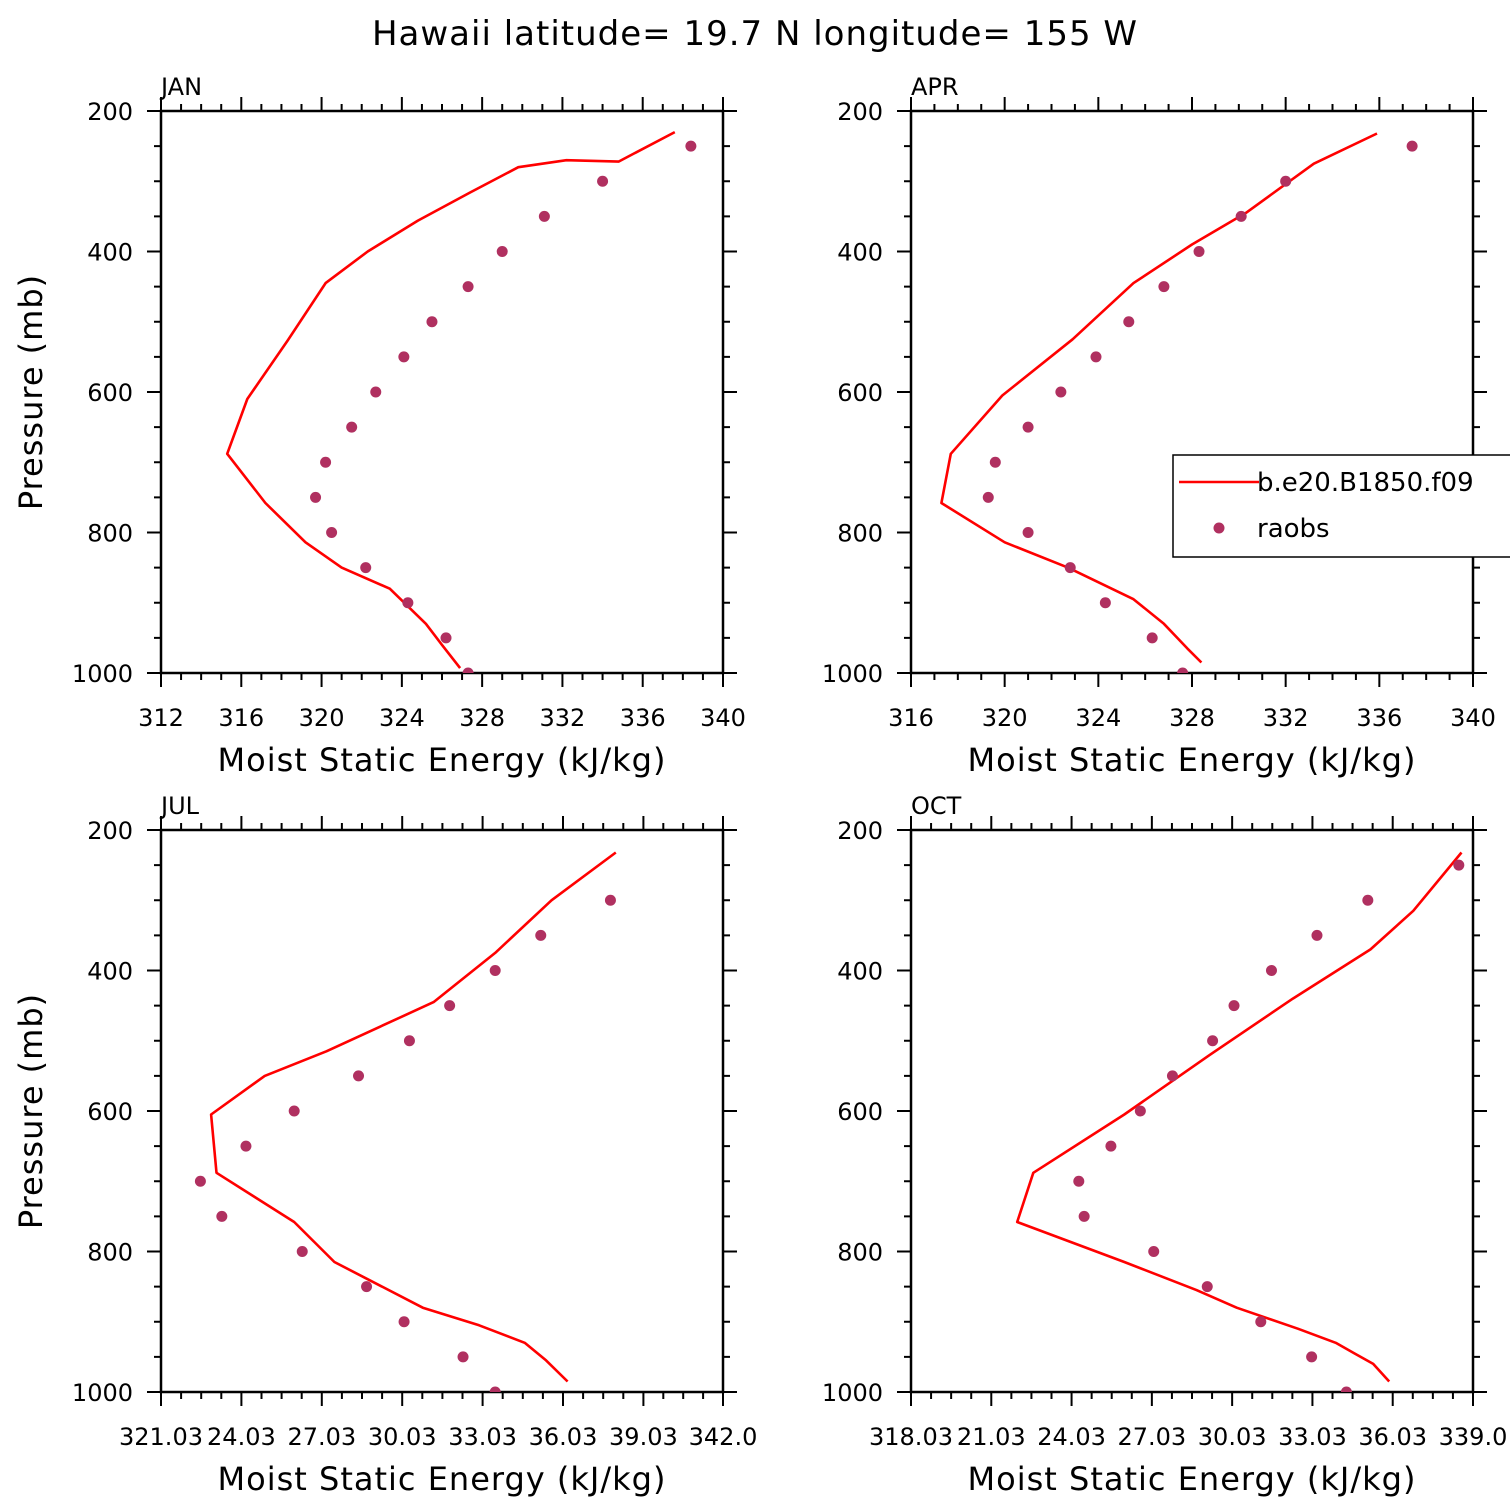 The height and width of the screenshot is (1510, 1510). Describe the element at coordinates (1219, 528) in the screenshot. I see `legend-marker-swatch` at that location.